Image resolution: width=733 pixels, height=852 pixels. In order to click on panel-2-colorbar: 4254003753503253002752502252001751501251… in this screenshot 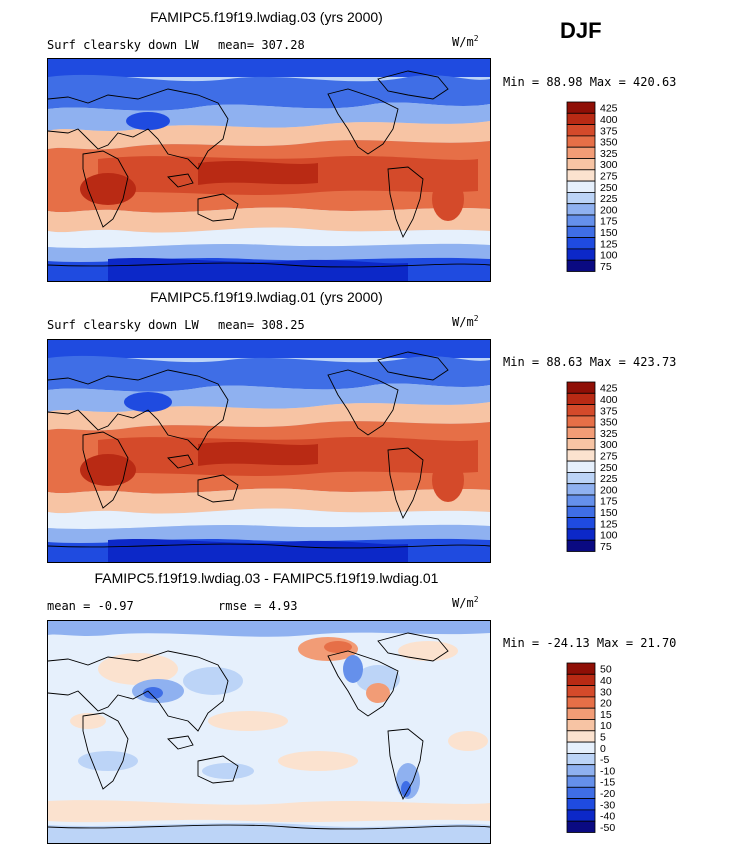, I will do `click(592, 467)`.